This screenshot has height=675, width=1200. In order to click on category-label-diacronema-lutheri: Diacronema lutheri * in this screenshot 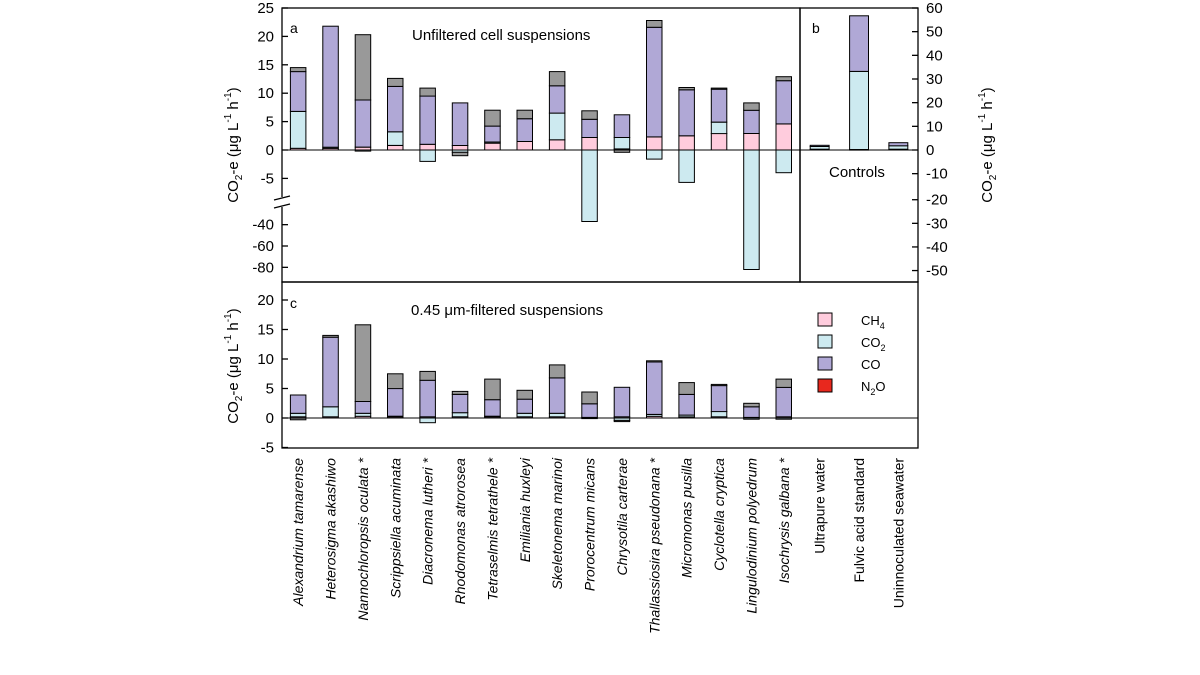, I will do `click(428, 520)`.